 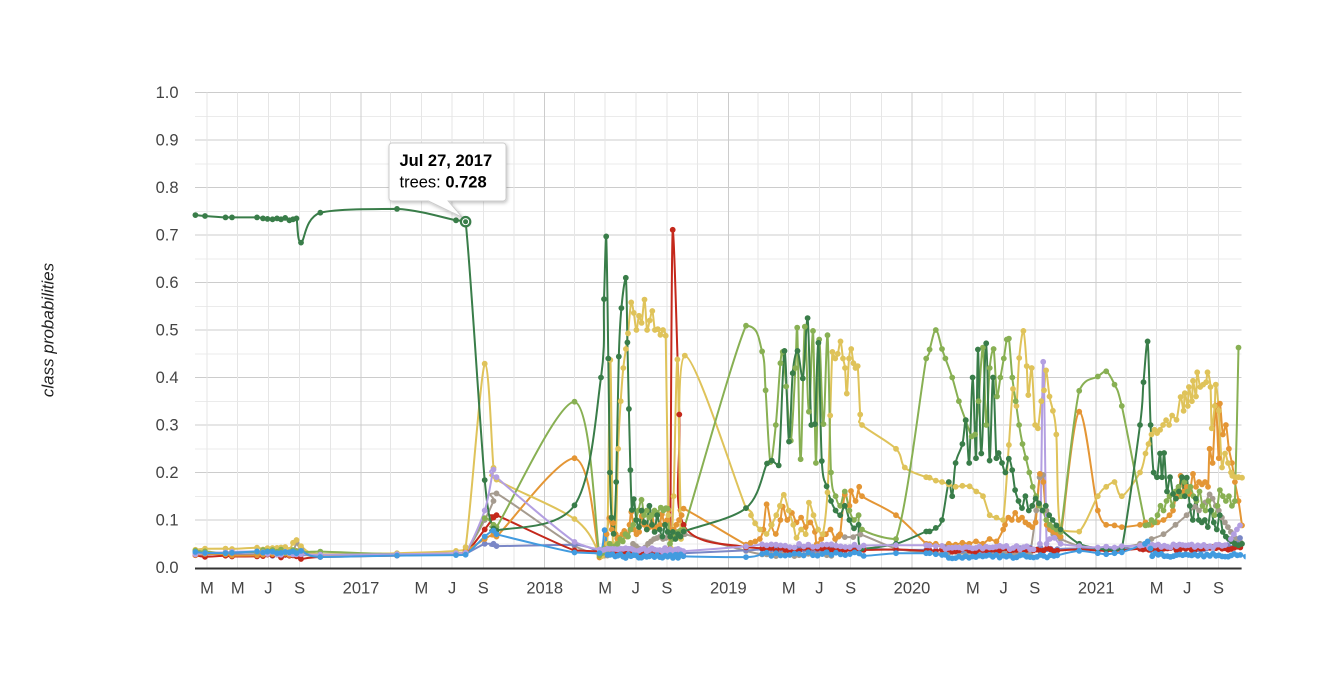 What do you see at coordinates (912, 589) in the screenshot?
I see `svg-text: 2020` at bounding box center [912, 589].